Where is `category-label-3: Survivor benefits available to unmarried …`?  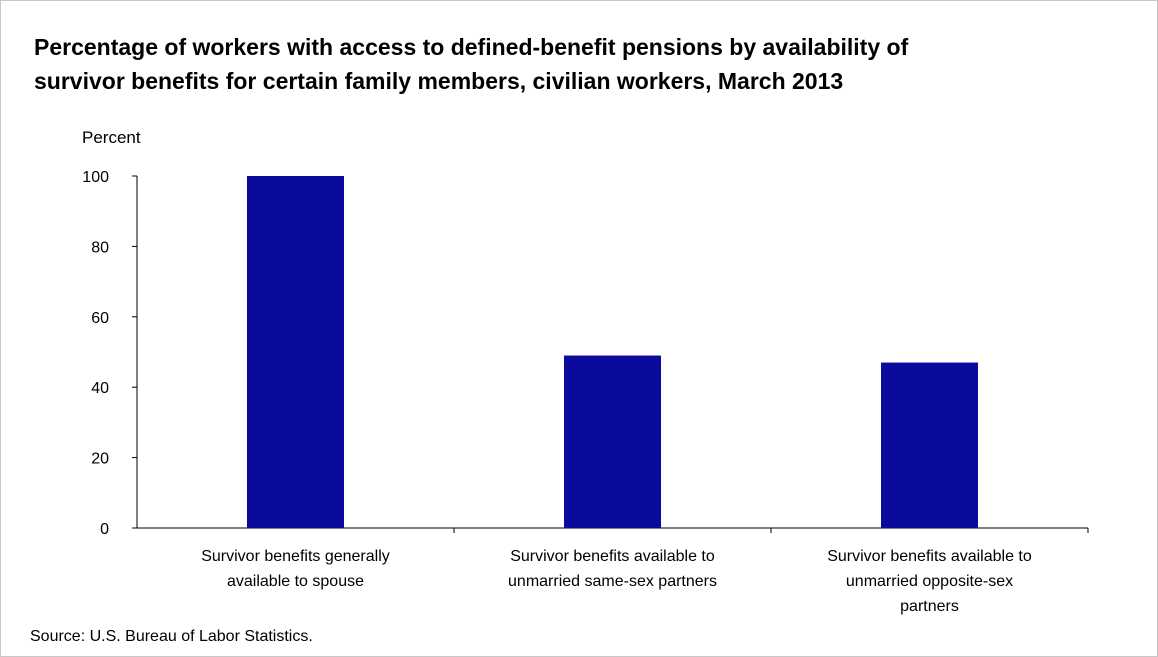
category-label-3: Survivor benefits available to unmarried … is located at coordinates (929, 581).